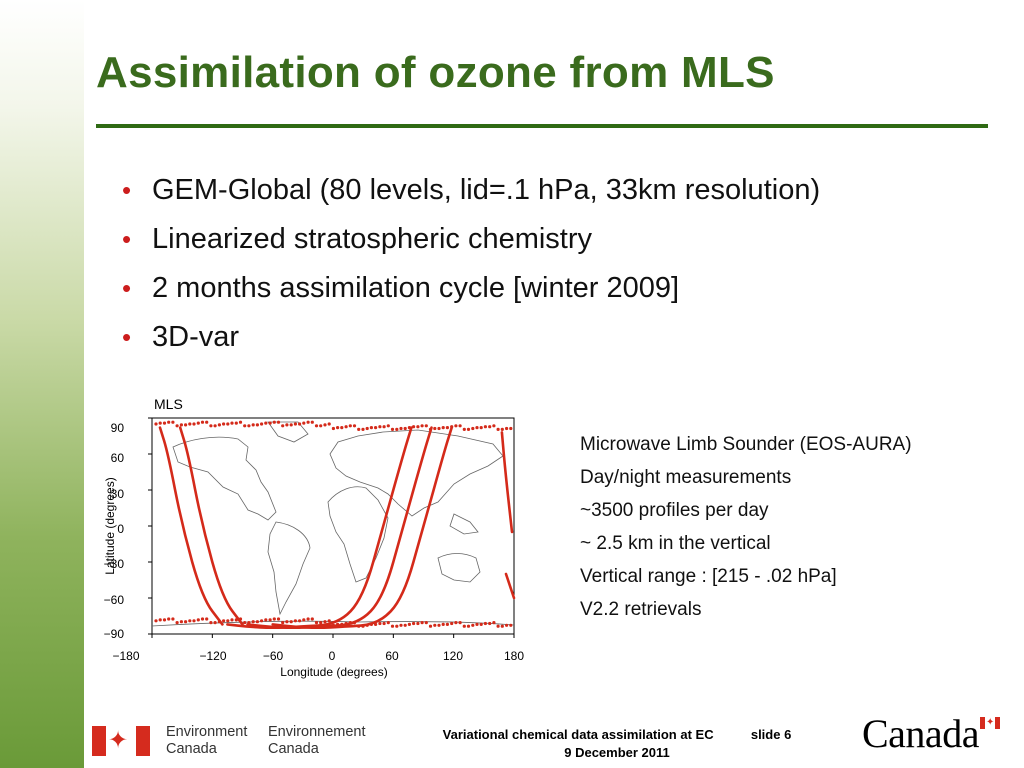 This screenshot has height=768, width=1024. I want to click on x-tick-label: 0, so click(332, 656).